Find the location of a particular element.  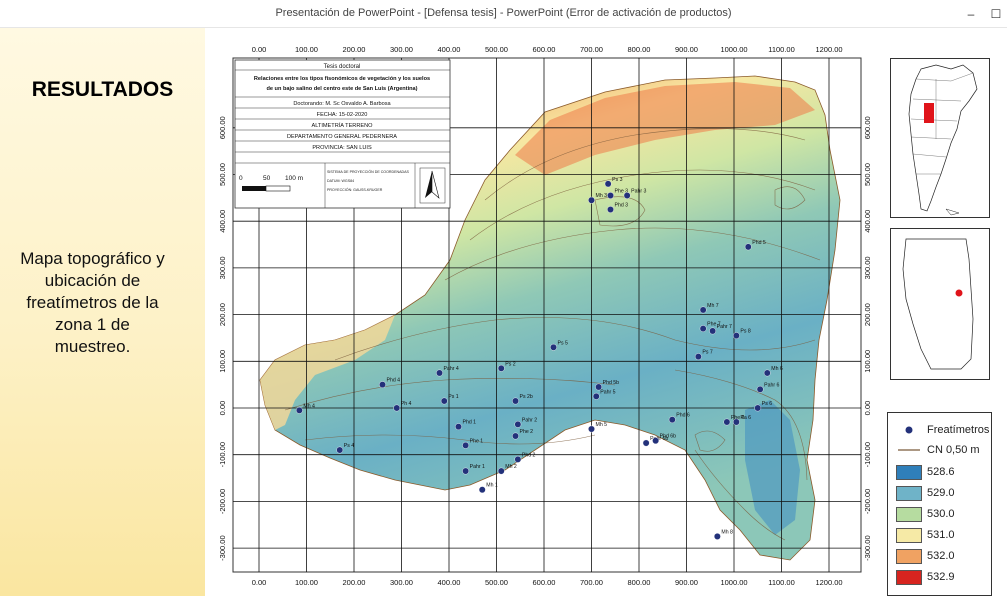

argentina-outline-map is located at coordinates (943, 140).